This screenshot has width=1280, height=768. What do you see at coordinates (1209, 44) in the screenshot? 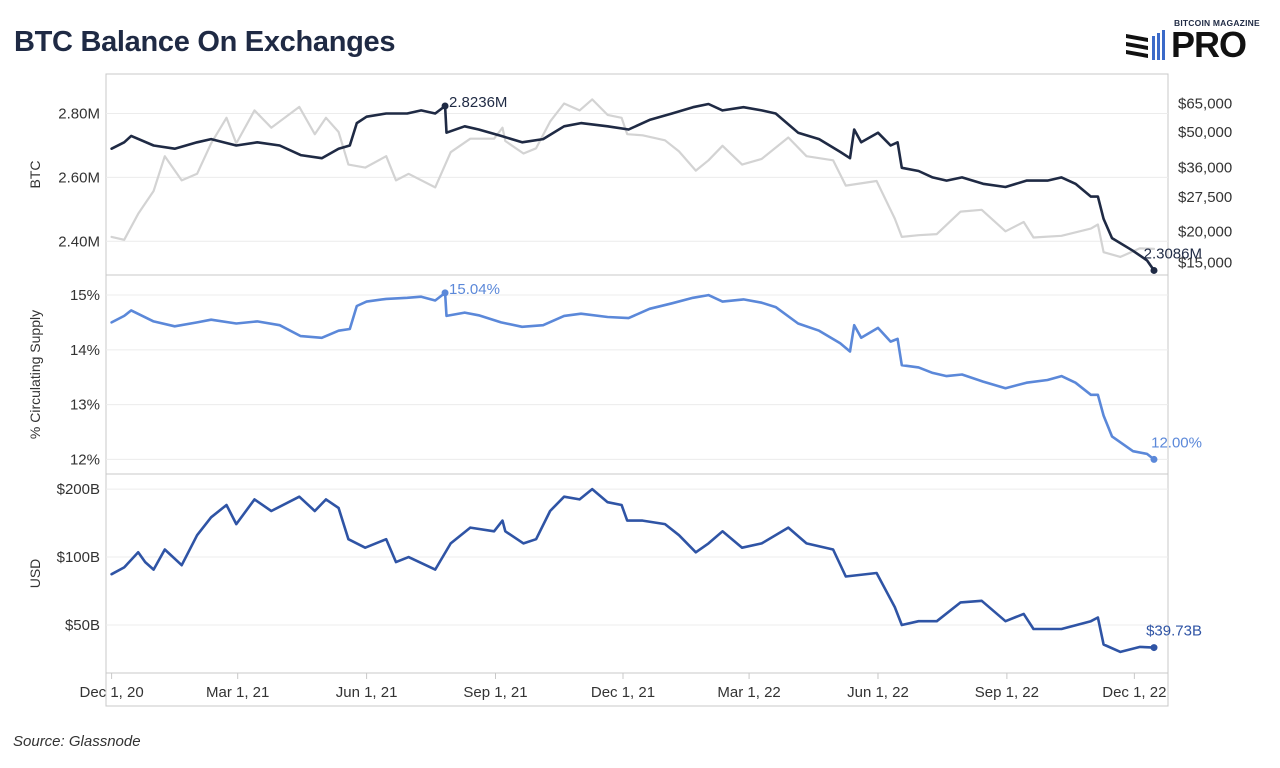
I see `logo-big-text: PRO` at bounding box center [1209, 44].